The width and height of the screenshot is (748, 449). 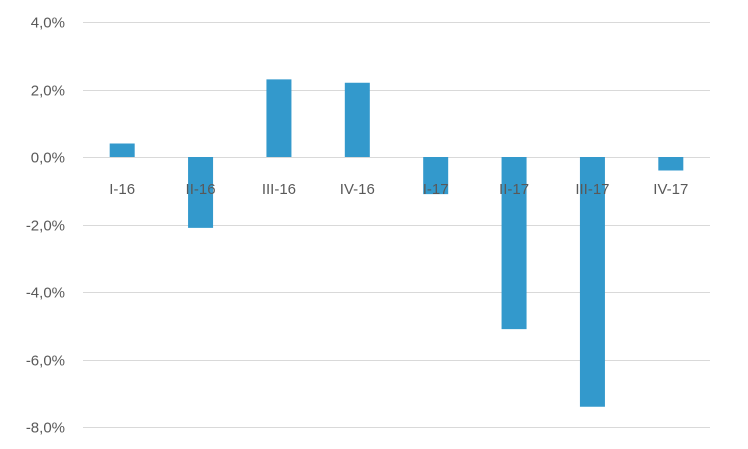 I want to click on category-label: III-16, so click(x=279, y=189).